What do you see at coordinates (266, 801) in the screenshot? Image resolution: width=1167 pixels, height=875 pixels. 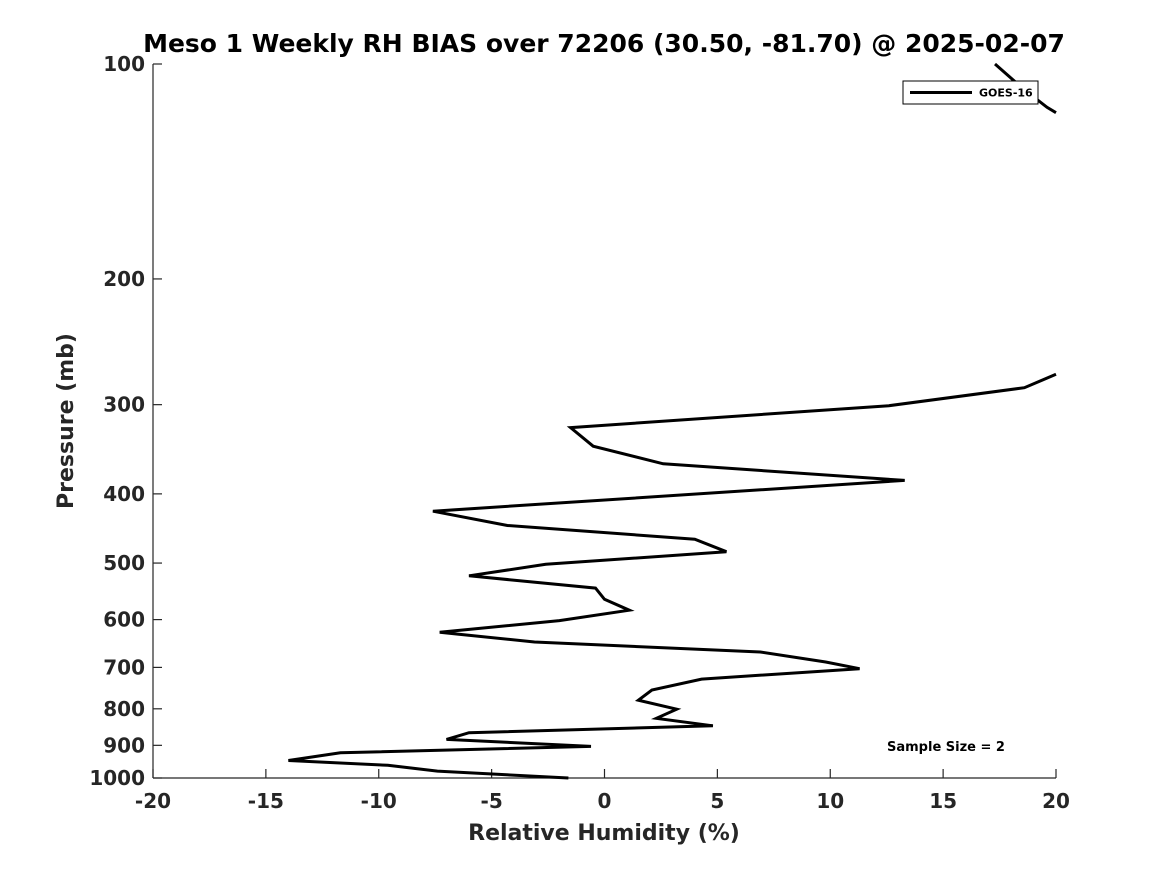 I see `x-tick-label: -15` at bounding box center [266, 801].